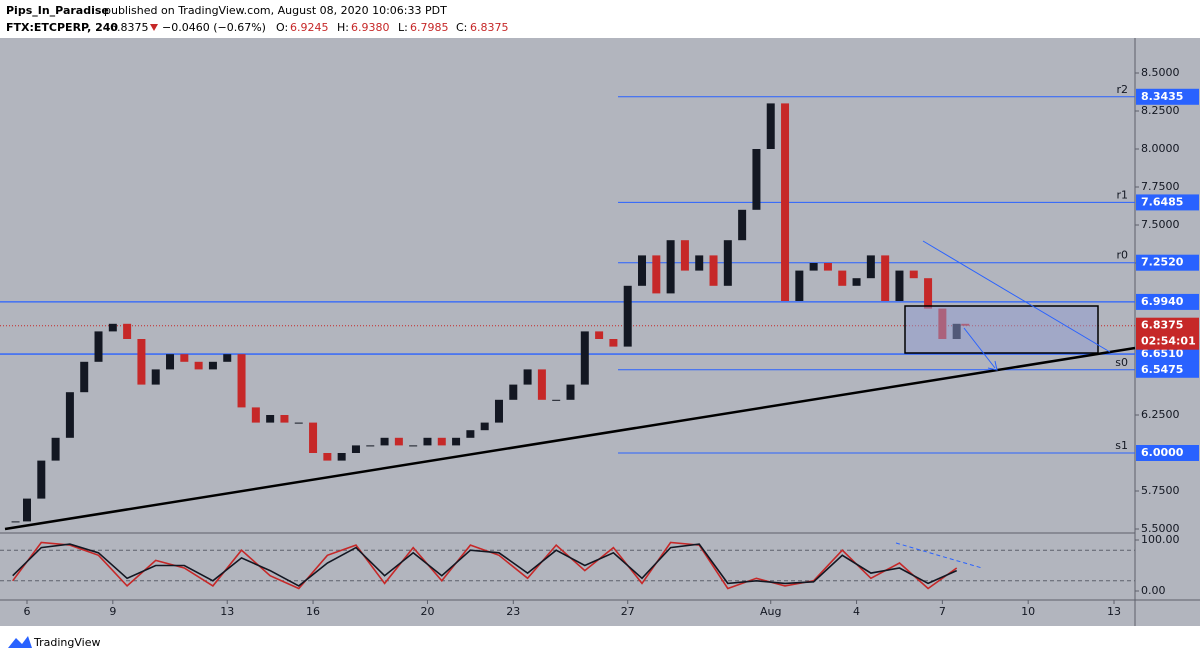 The width and height of the screenshot is (1200, 664). Describe the element at coordinates (154, 27) in the screenshot. I see `down-arrow` at that location.